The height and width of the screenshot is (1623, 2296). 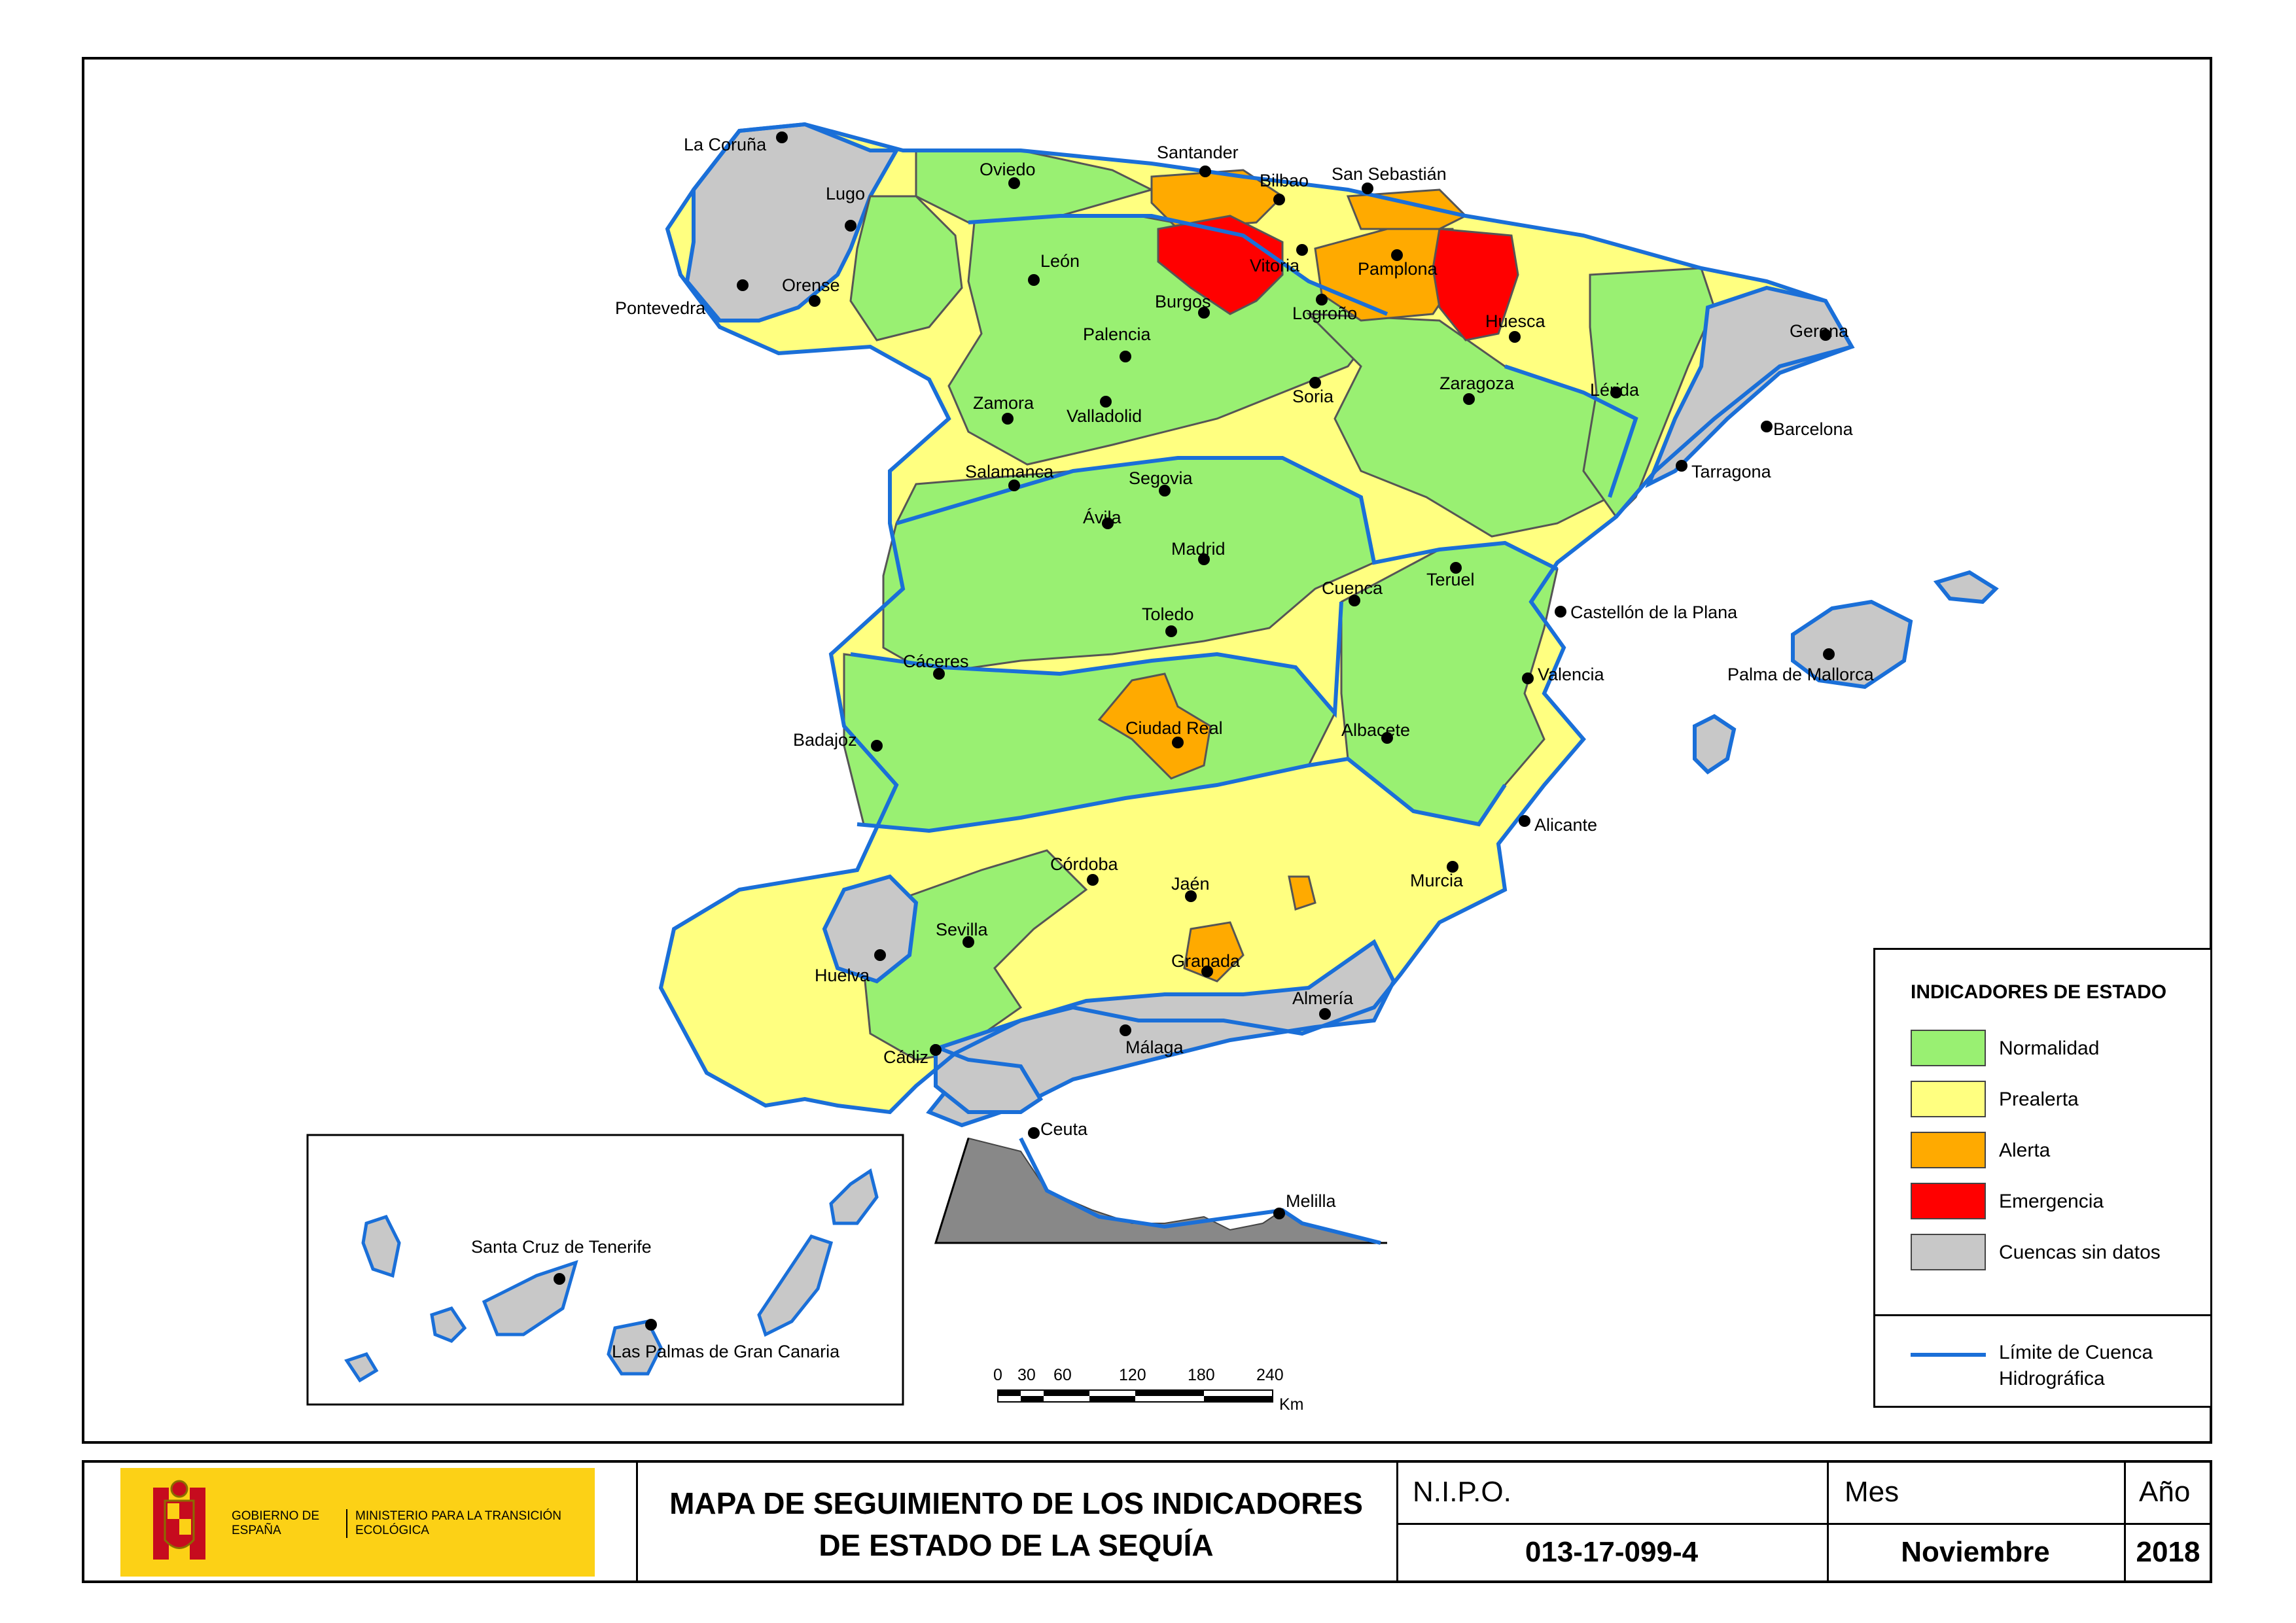 What do you see at coordinates (1571, 675) in the screenshot?
I see `city-label-valencia: Valencia` at bounding box center [1571, 675].